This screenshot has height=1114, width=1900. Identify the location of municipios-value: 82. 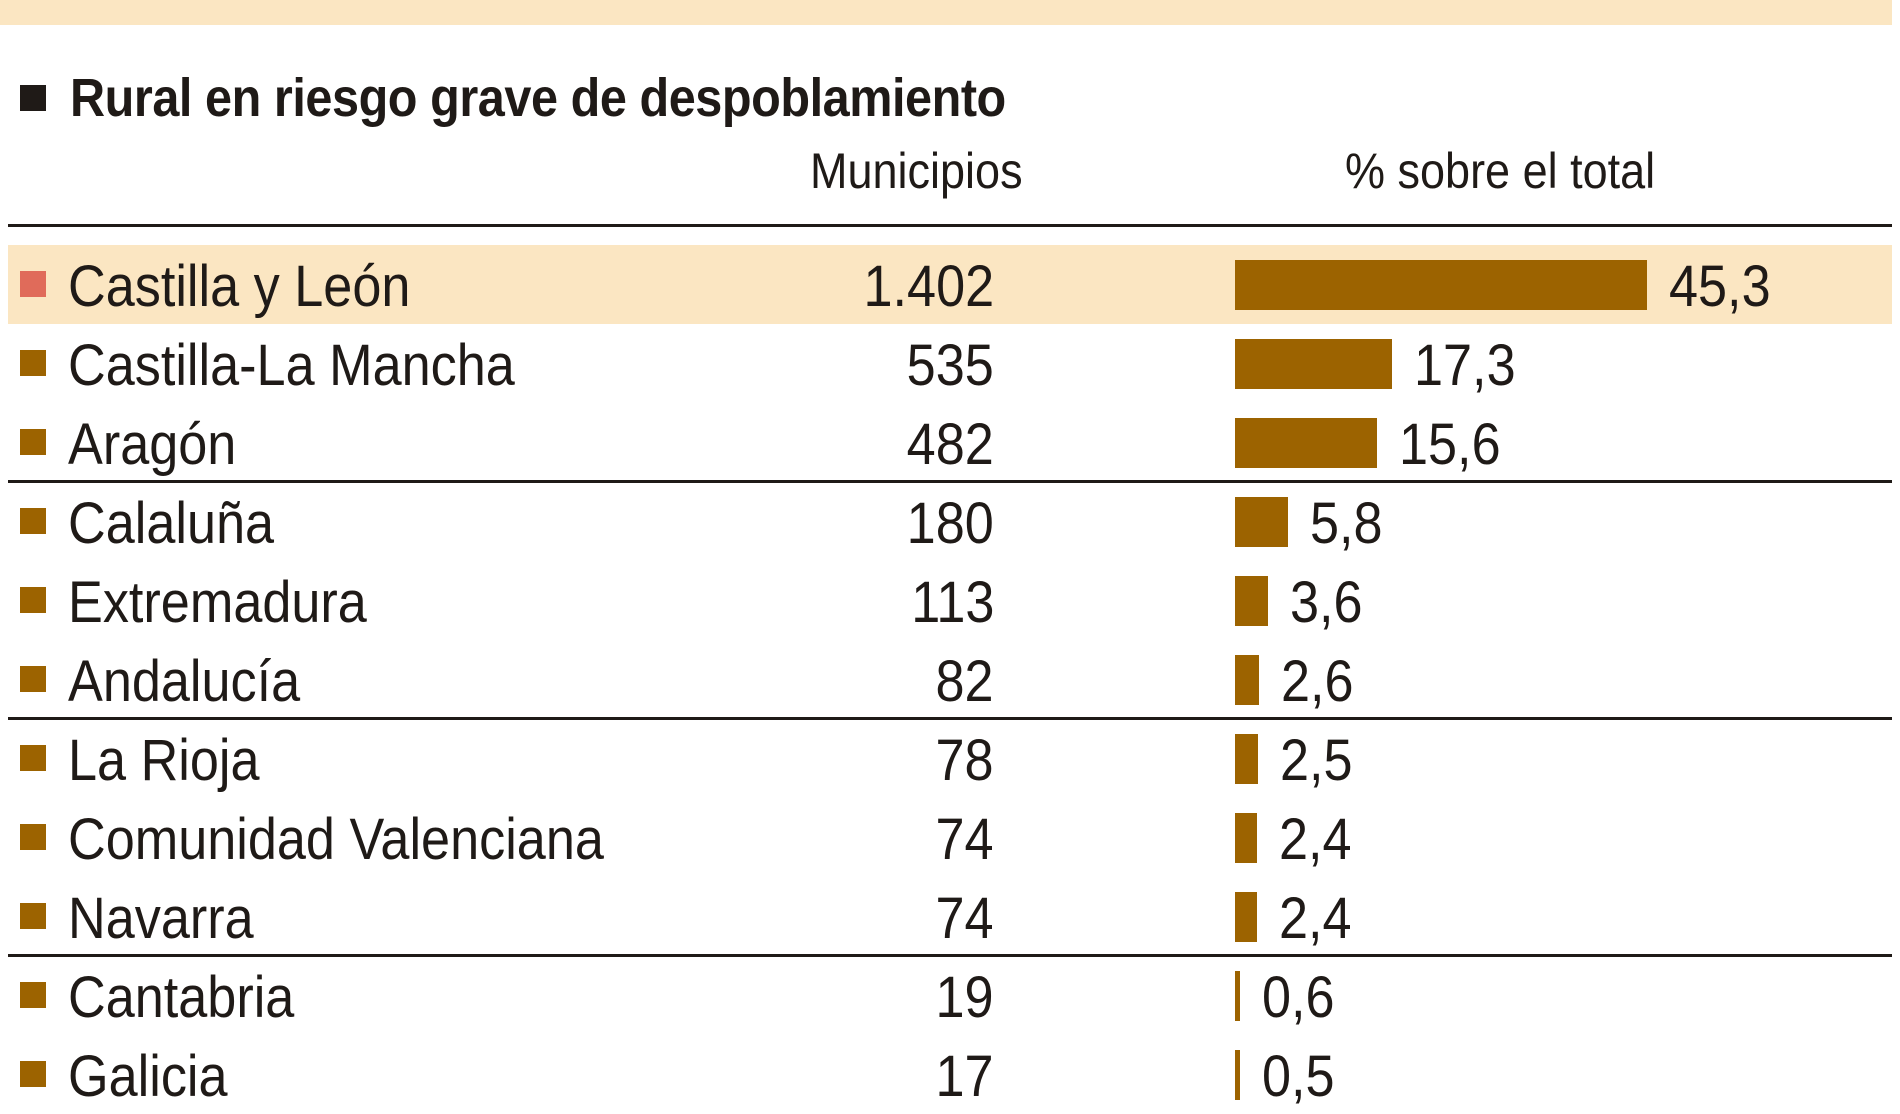
(964, 681).